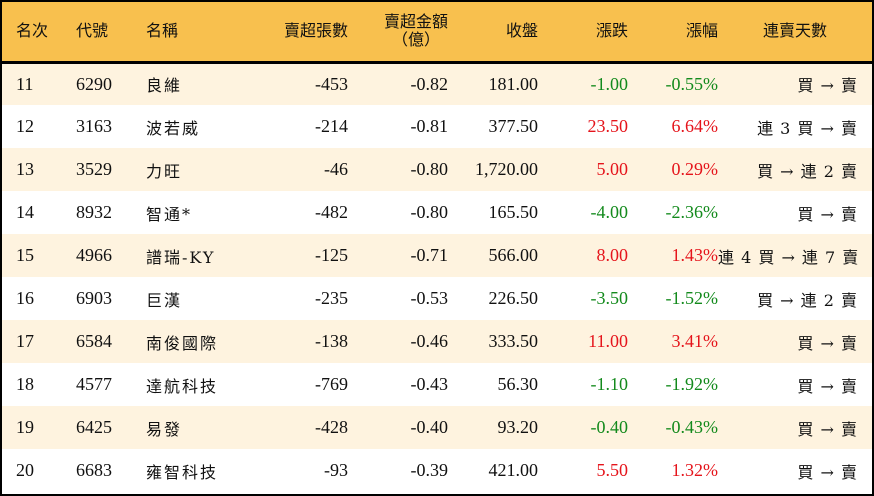 This screenshot has width=874, height=496. I want to click on net-sell-lots-cell: -428, so click(331, 427).